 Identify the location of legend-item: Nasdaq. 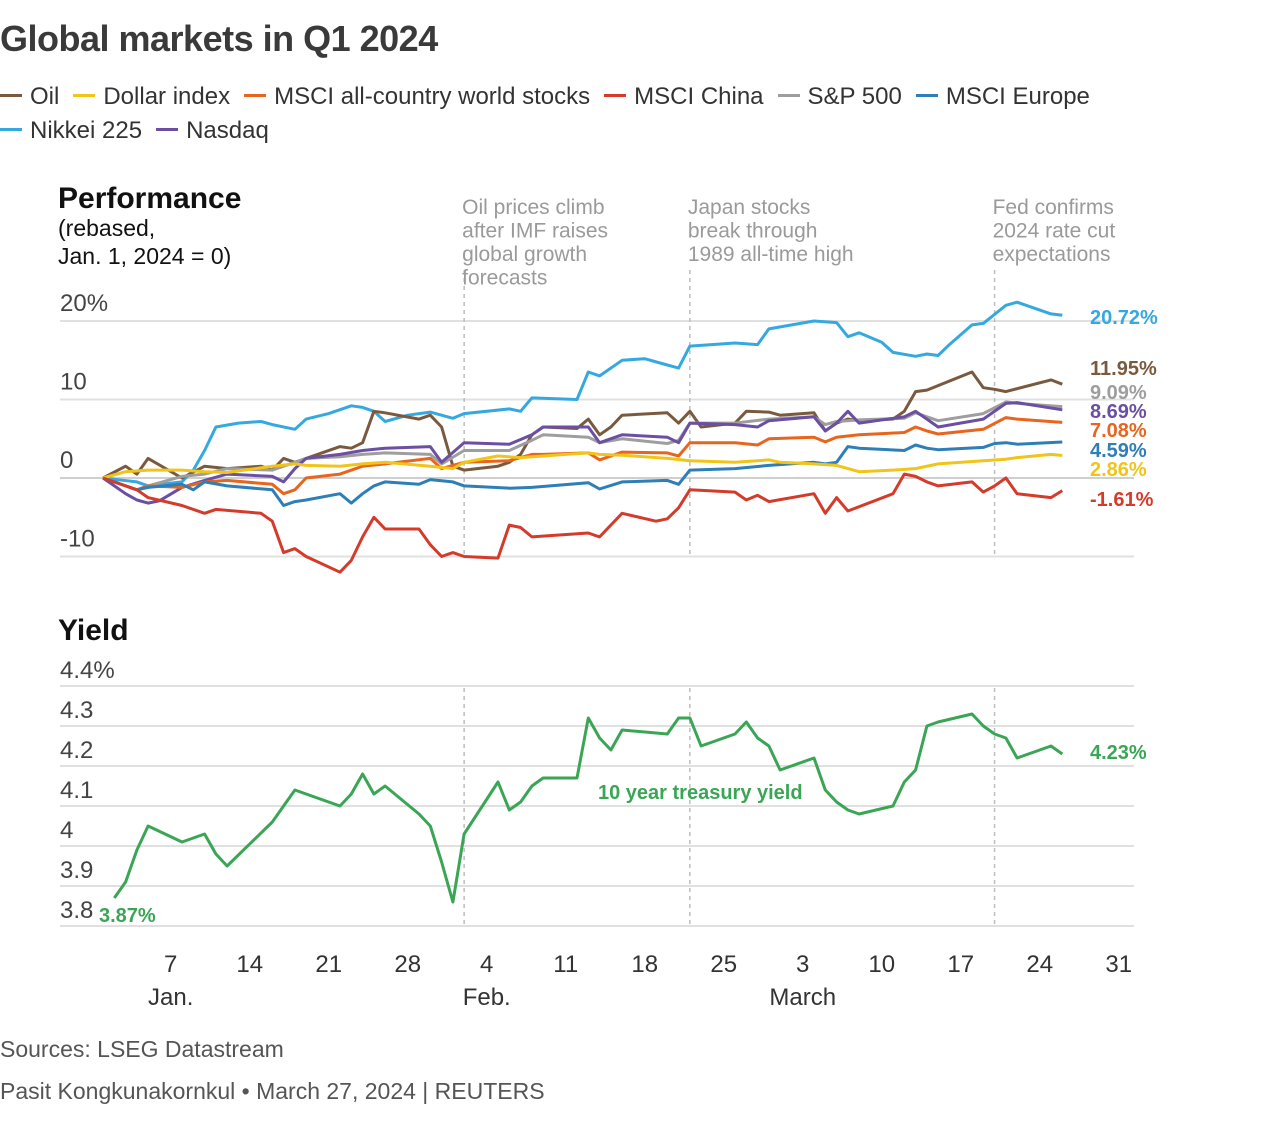
(212, 131).